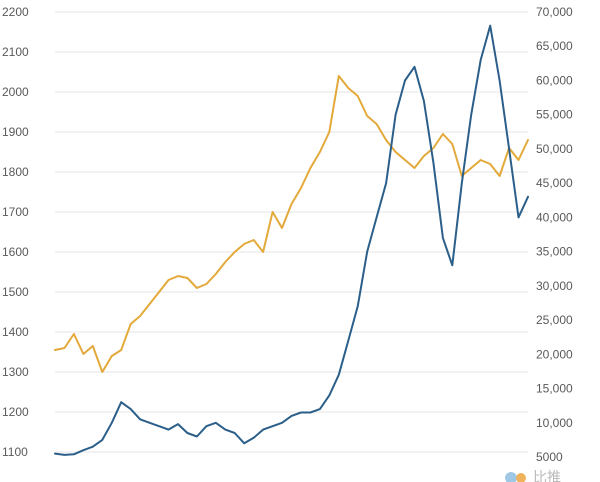 The height and width of the screenshot is (482, 600). Describe the element at coordinates (15, 252) in the screenshot. I see `left-tick-label: 1600` at that location.